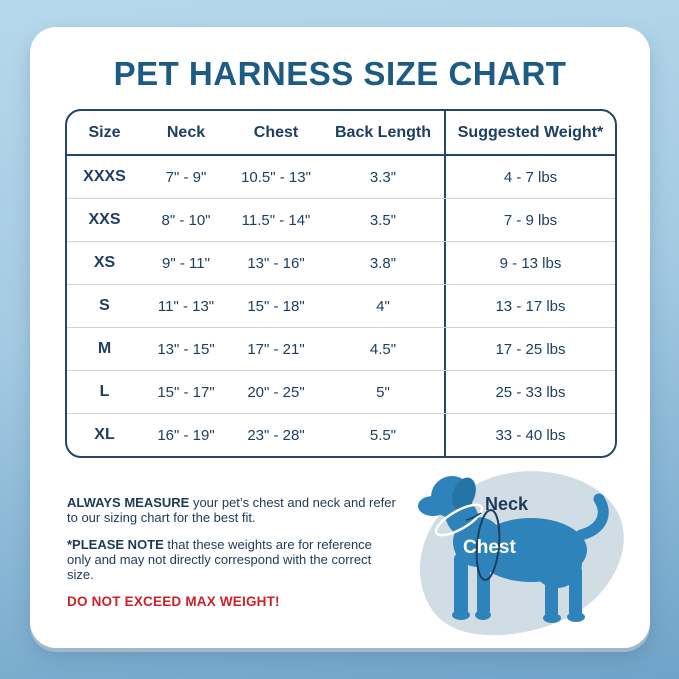 This screenshot has height=679, width=679. I want to click on note-reference-bold: *PLEASE NOTE, so click(115, 544).